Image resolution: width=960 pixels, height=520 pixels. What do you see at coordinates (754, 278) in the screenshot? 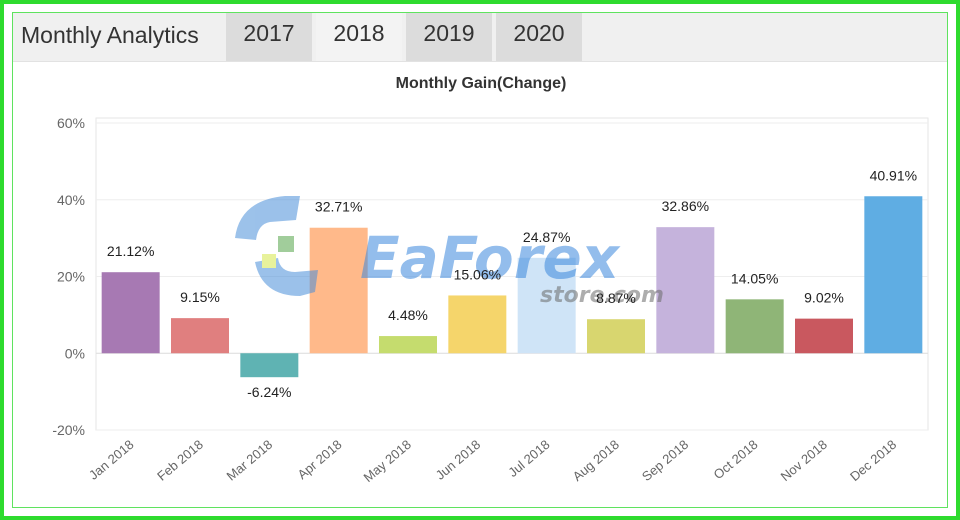
I see `data-label: 14.05%` at bounding box center [754, 278].